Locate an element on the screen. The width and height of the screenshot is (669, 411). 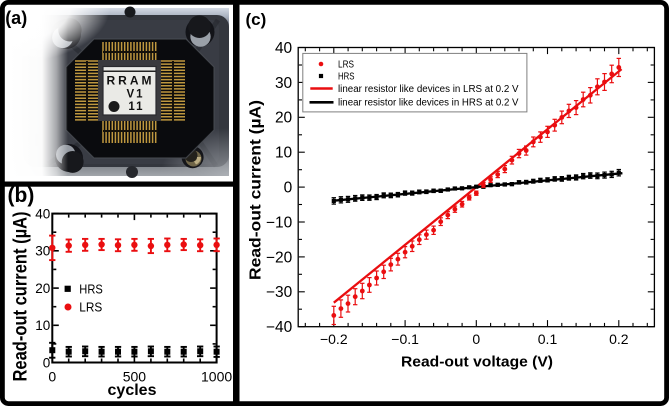
svg-text: 11 is located at coordinates (136, 107).